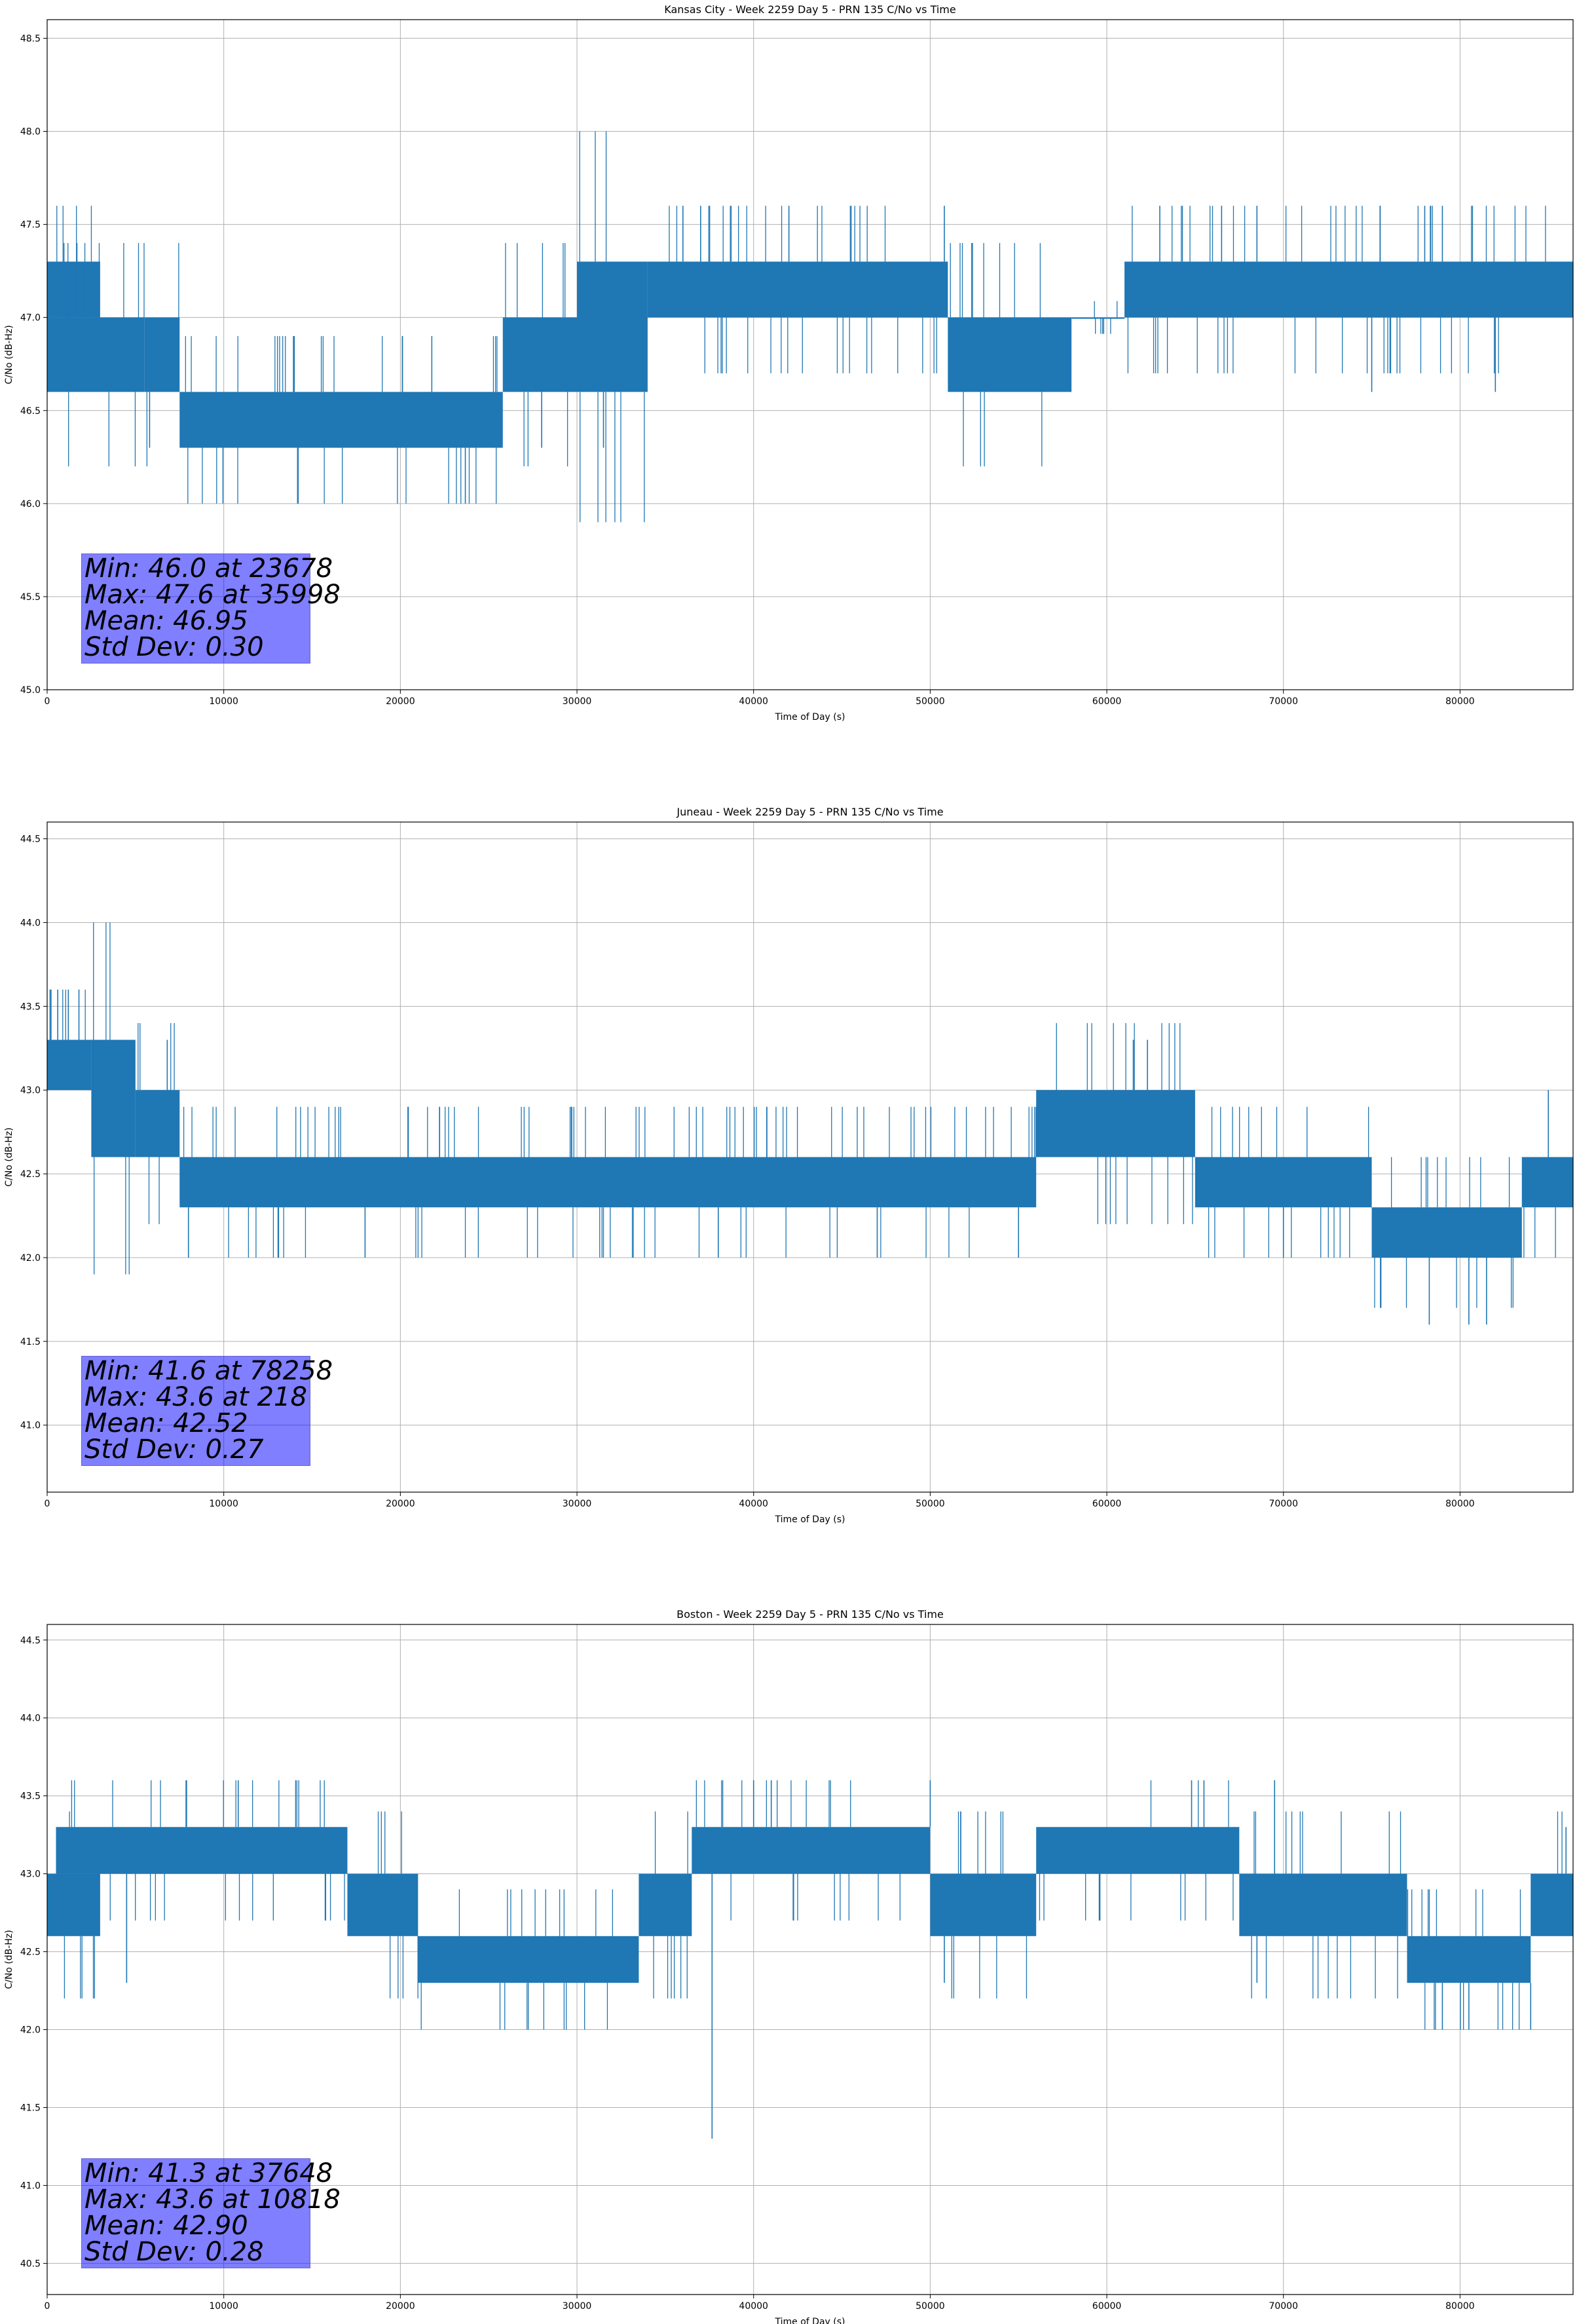 Image resolution: width=1577 pixels, height=2324 pixels. What do you see at coordinates (166, 2226) in the screenshot?
I see `stats-line: Mean: 42.90` at bounding box center [166, 2226].